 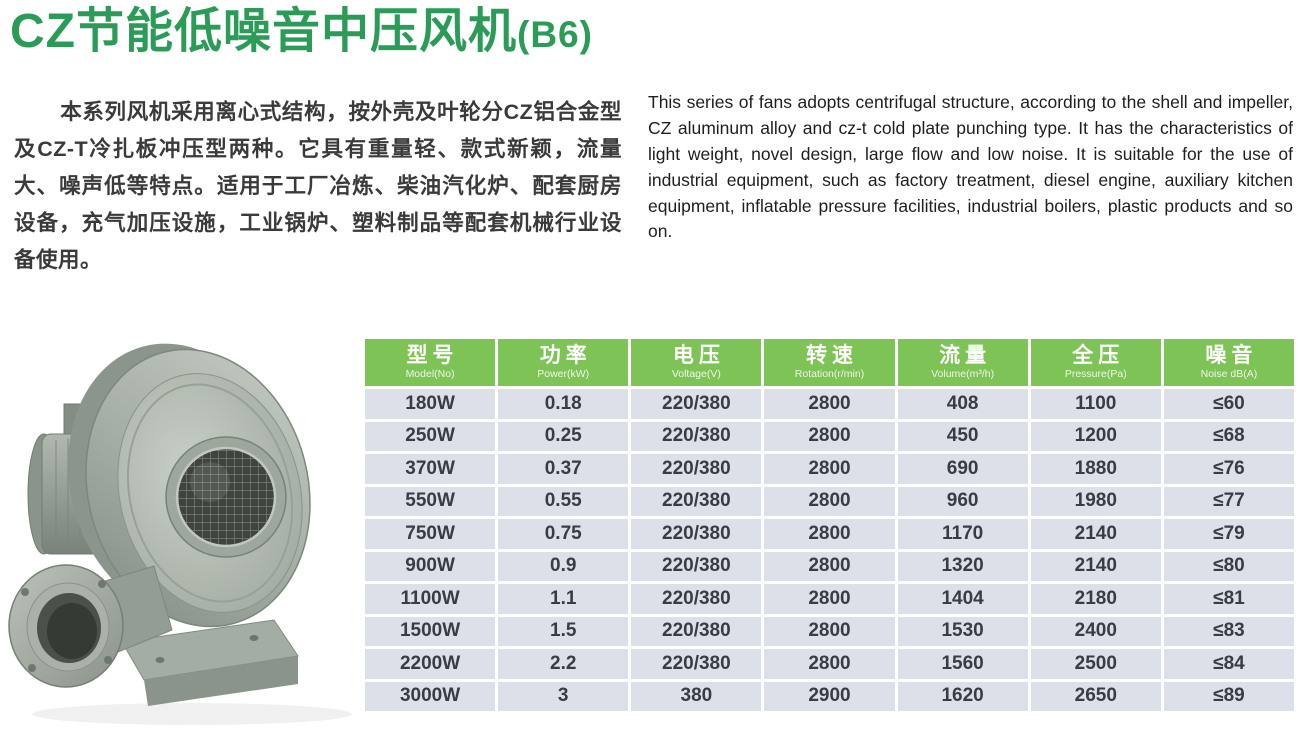 I want to click on spec-cell: ≤76, so click(x=1228, y=469).